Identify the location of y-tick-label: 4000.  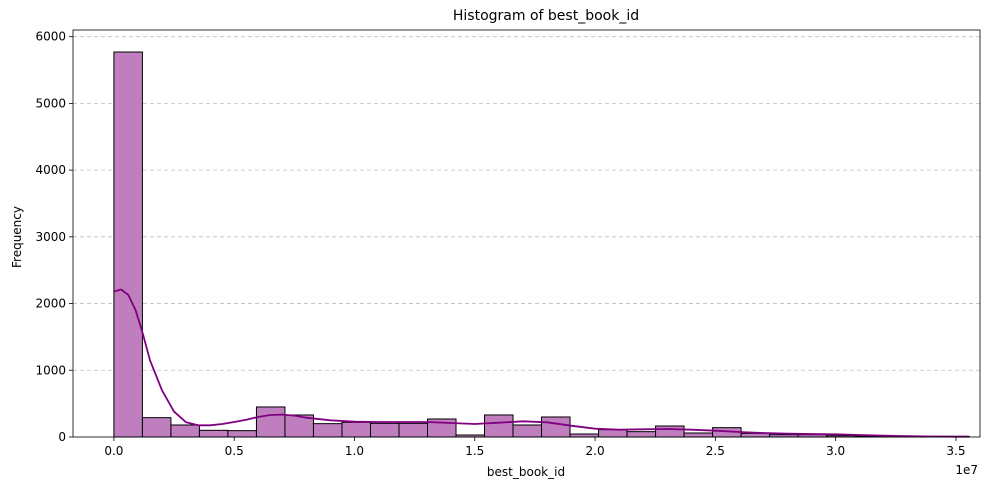
(50, 170).